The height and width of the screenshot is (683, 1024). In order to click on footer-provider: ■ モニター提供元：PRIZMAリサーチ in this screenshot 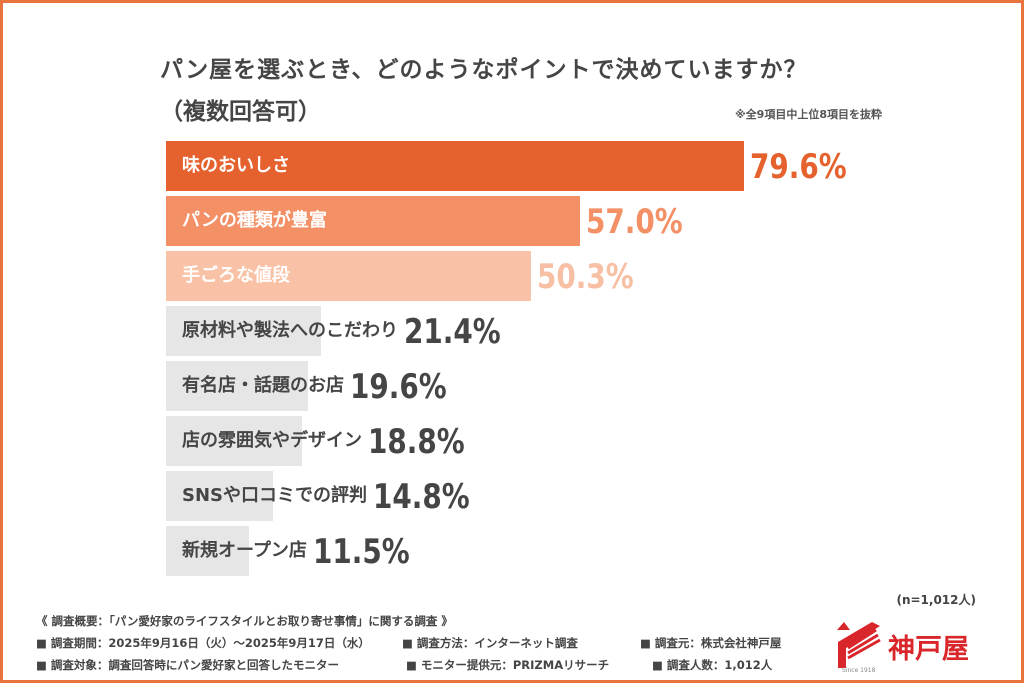, I will do `click(508, 665)`.